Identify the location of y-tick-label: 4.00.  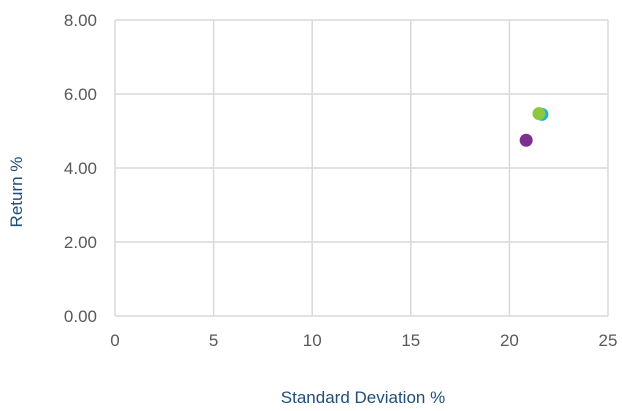
(80, 168).